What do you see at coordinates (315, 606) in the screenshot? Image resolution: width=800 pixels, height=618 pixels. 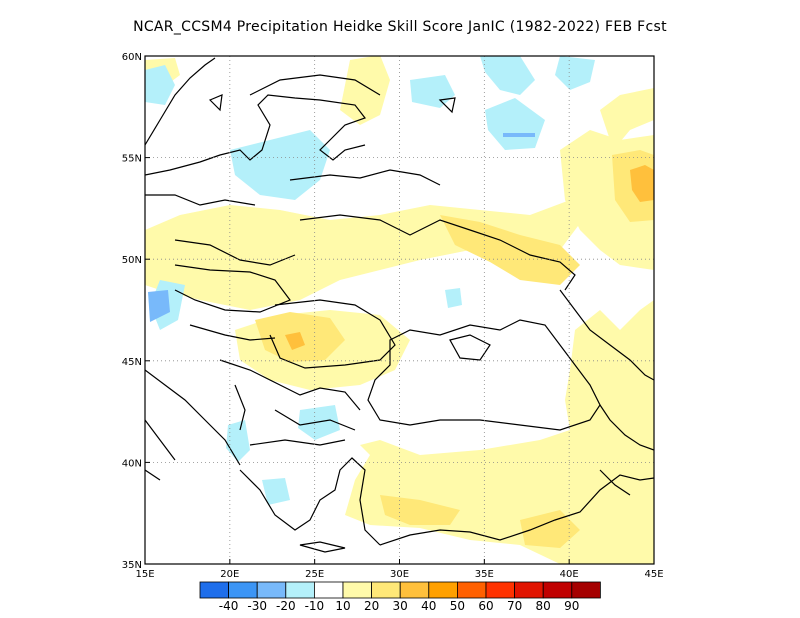 I see `colorbar-label: -10` at bounding box center [315, 606].